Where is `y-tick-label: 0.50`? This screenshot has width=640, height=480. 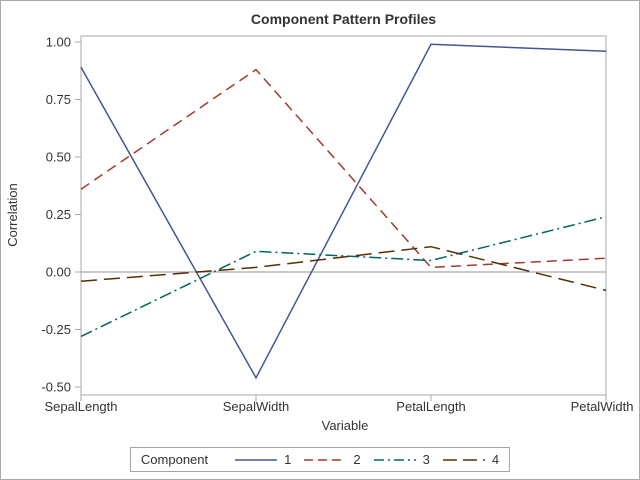
y-tick-label: 0.50 is located at coordinates (58, 157).